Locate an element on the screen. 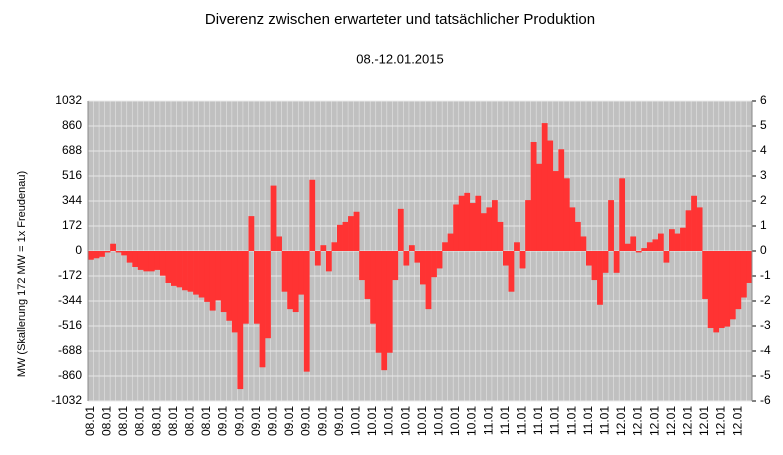 The width and height of the screenshot is (783, 455). y-tick-label: -688 is located at coordinates (70, 350).